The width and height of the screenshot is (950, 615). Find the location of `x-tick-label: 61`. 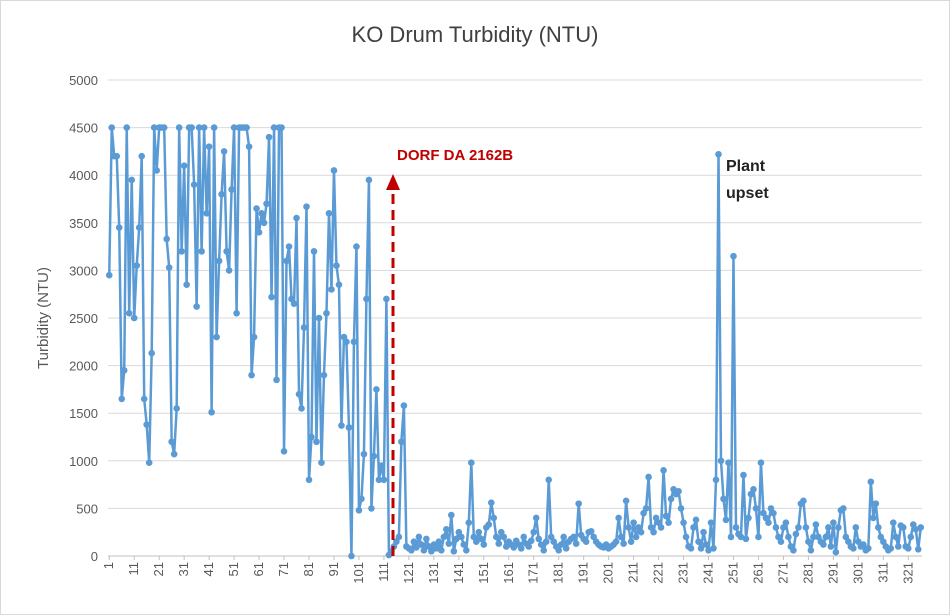

x-tick-label: 61 is located at coordinates (258, 569).